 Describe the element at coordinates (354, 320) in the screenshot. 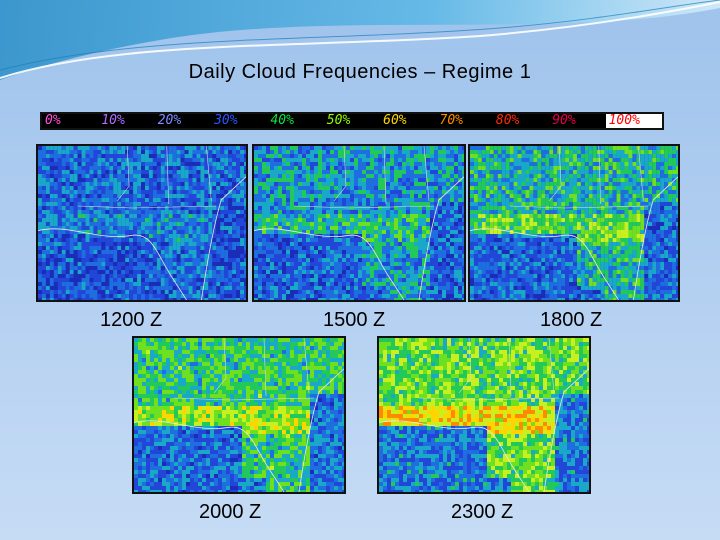

I see `label-1500z: 1500 Z` at that location.